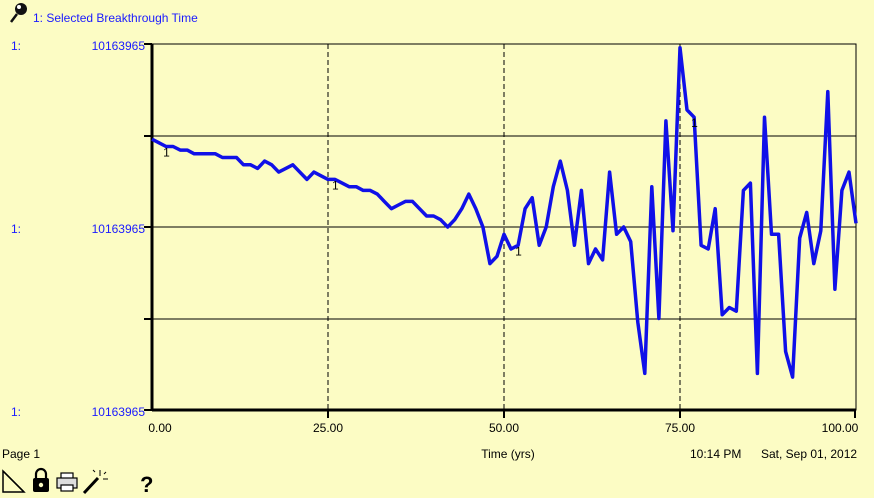  I want to click on lock-icon, so click(41, 479).